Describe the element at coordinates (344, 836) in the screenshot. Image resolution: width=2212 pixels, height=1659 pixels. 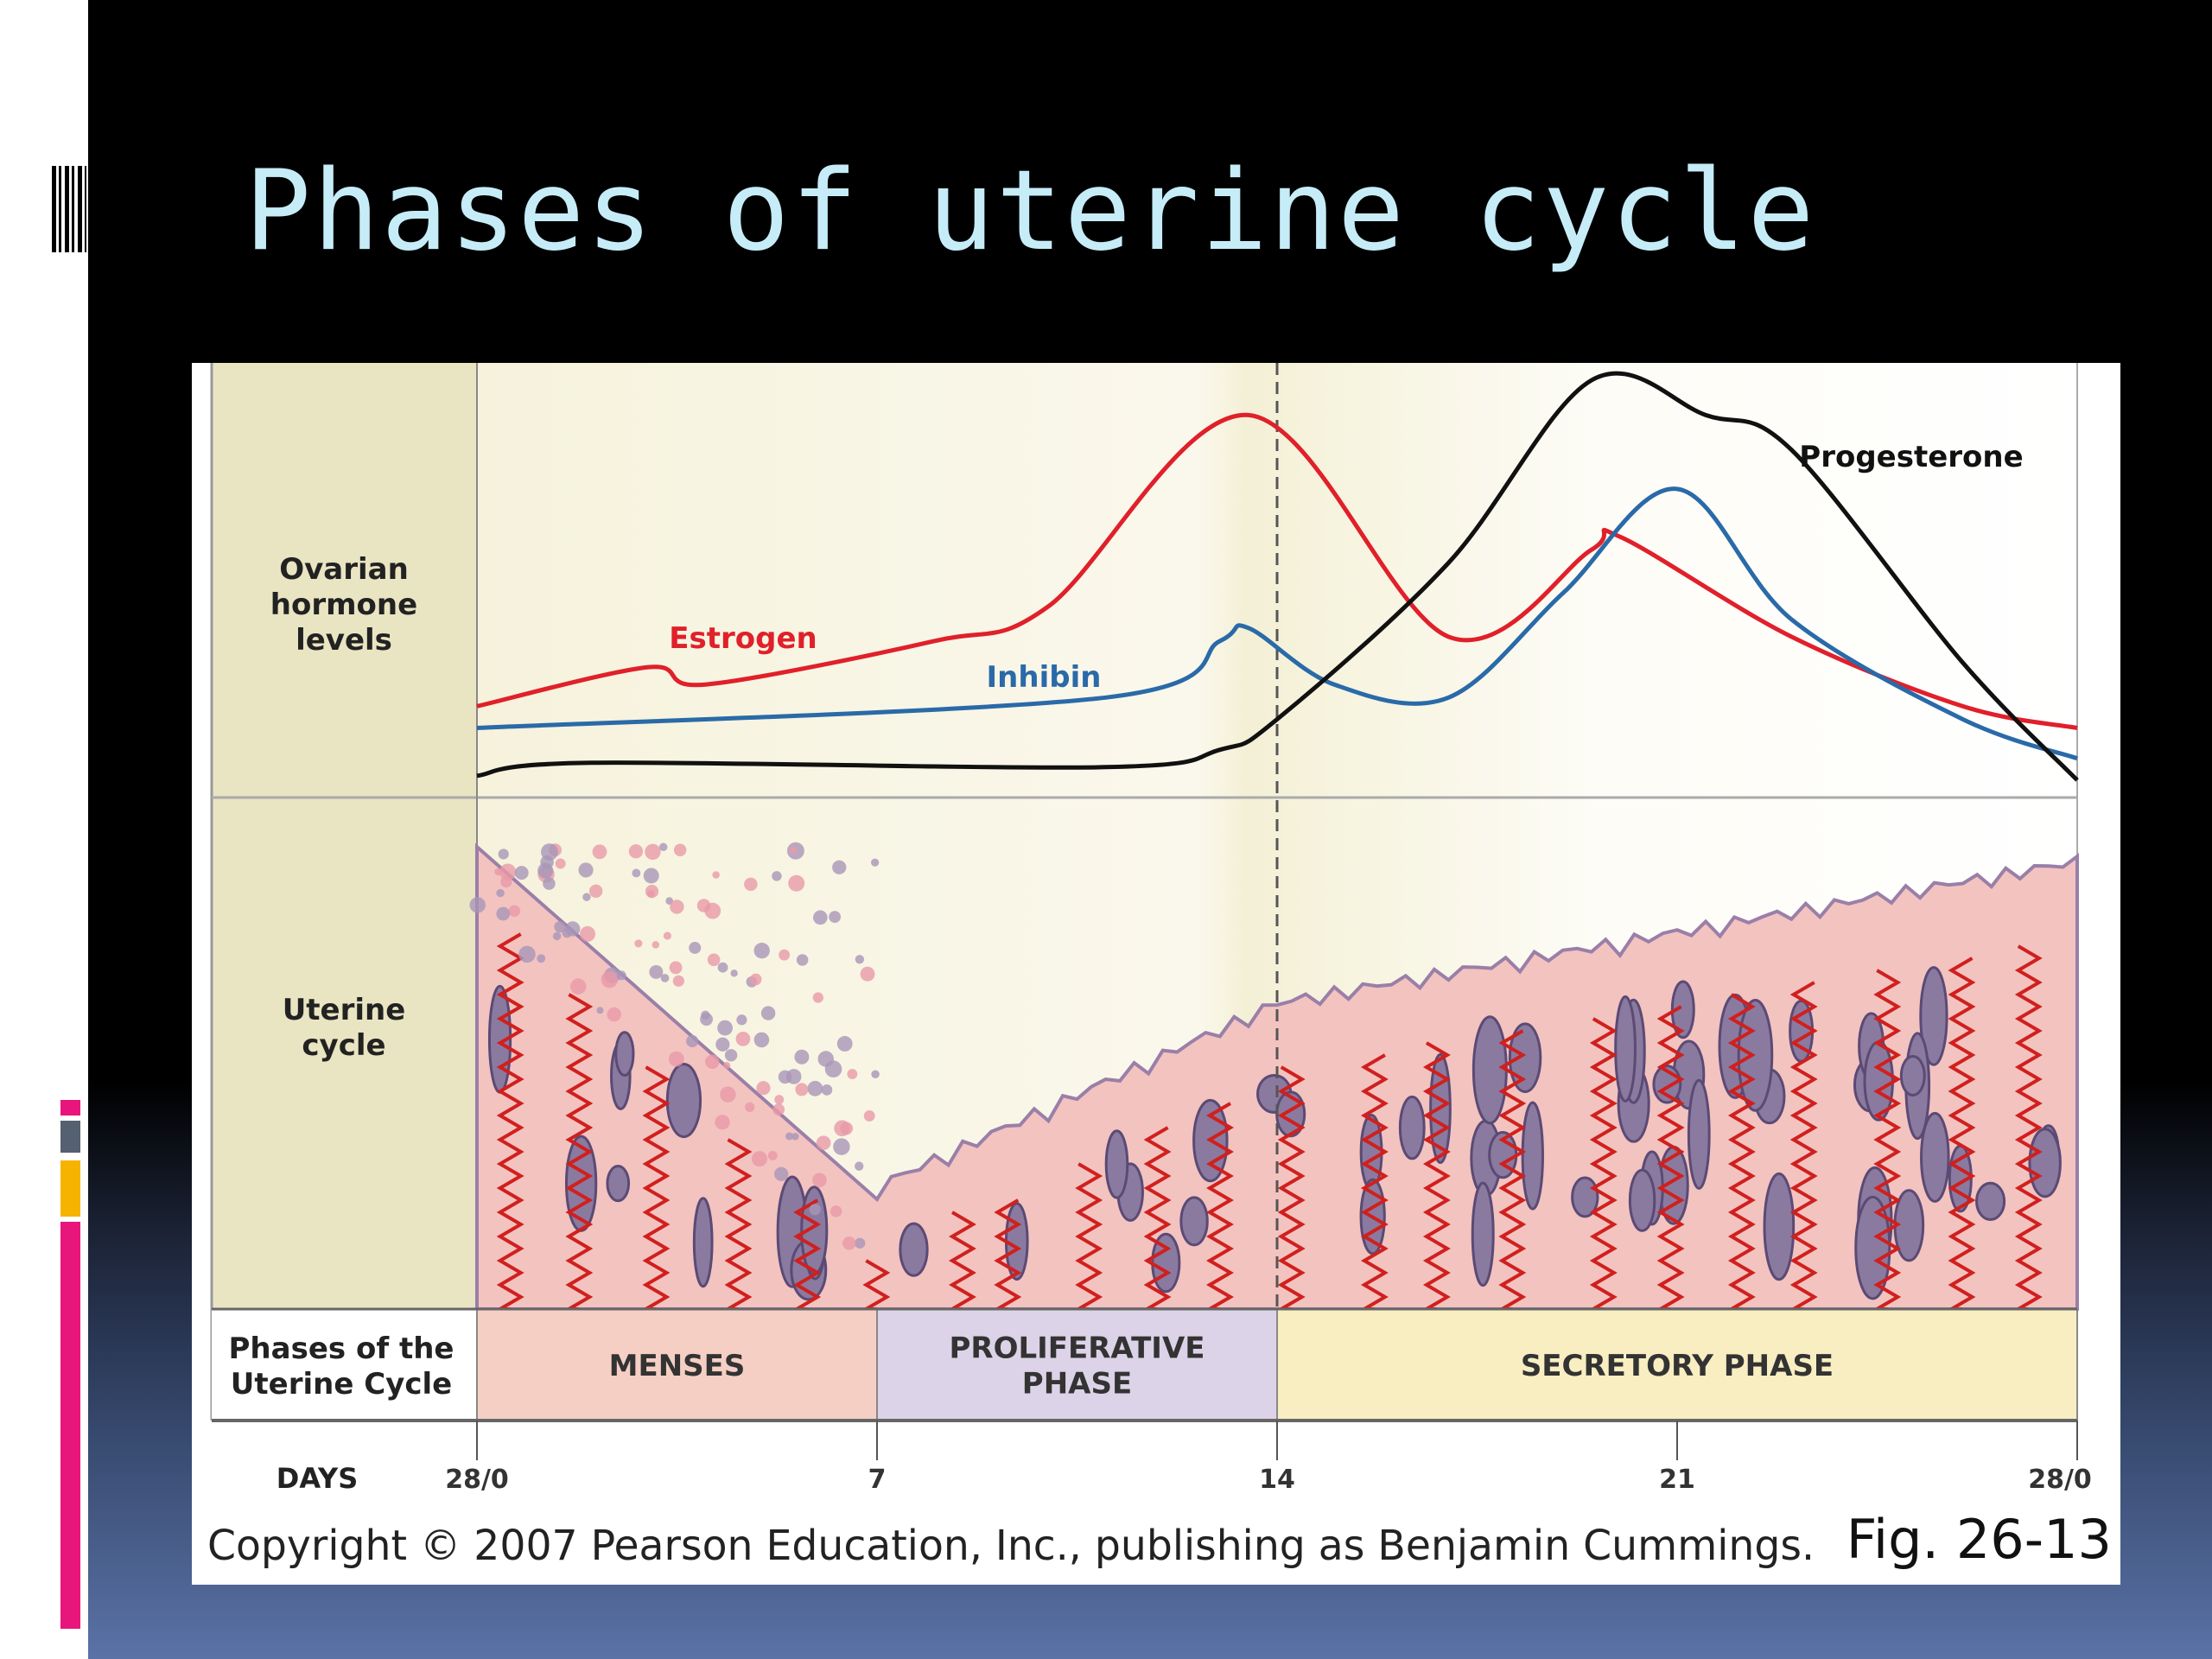
I see `label-column` at that location.